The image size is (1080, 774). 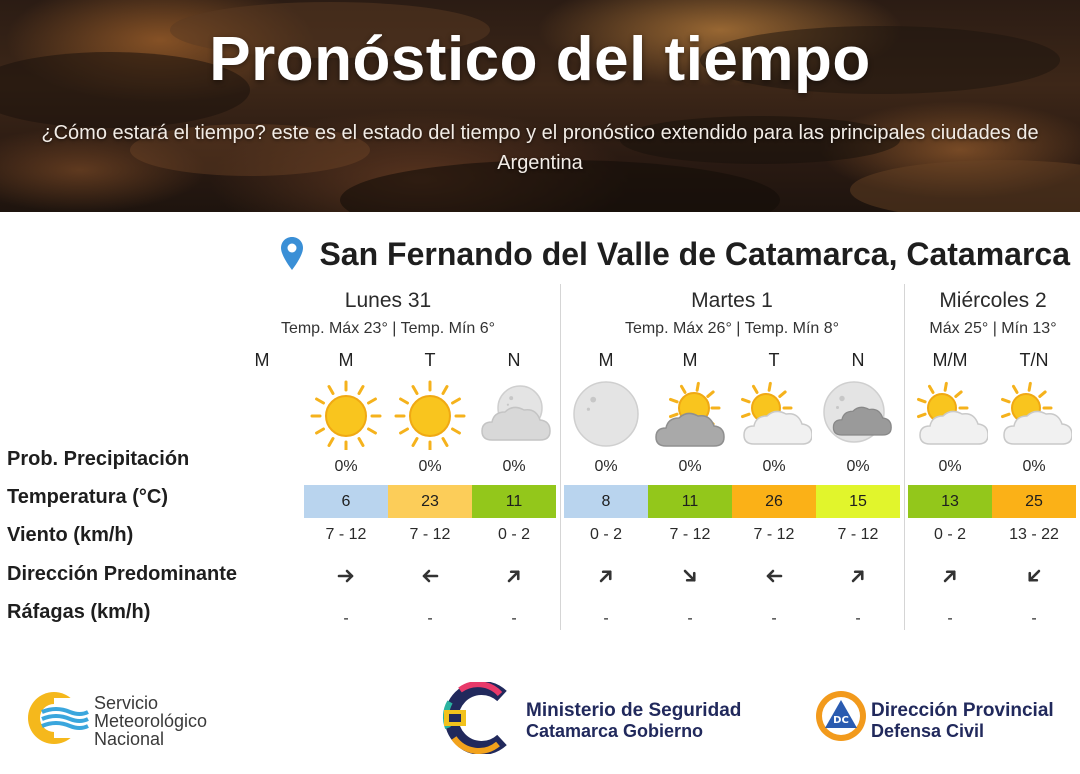 What do you see at coordinates (122, 574) in the screenshot?
I see `row-label-direction: Dirección Predominante` at bounding box center [122, 574].